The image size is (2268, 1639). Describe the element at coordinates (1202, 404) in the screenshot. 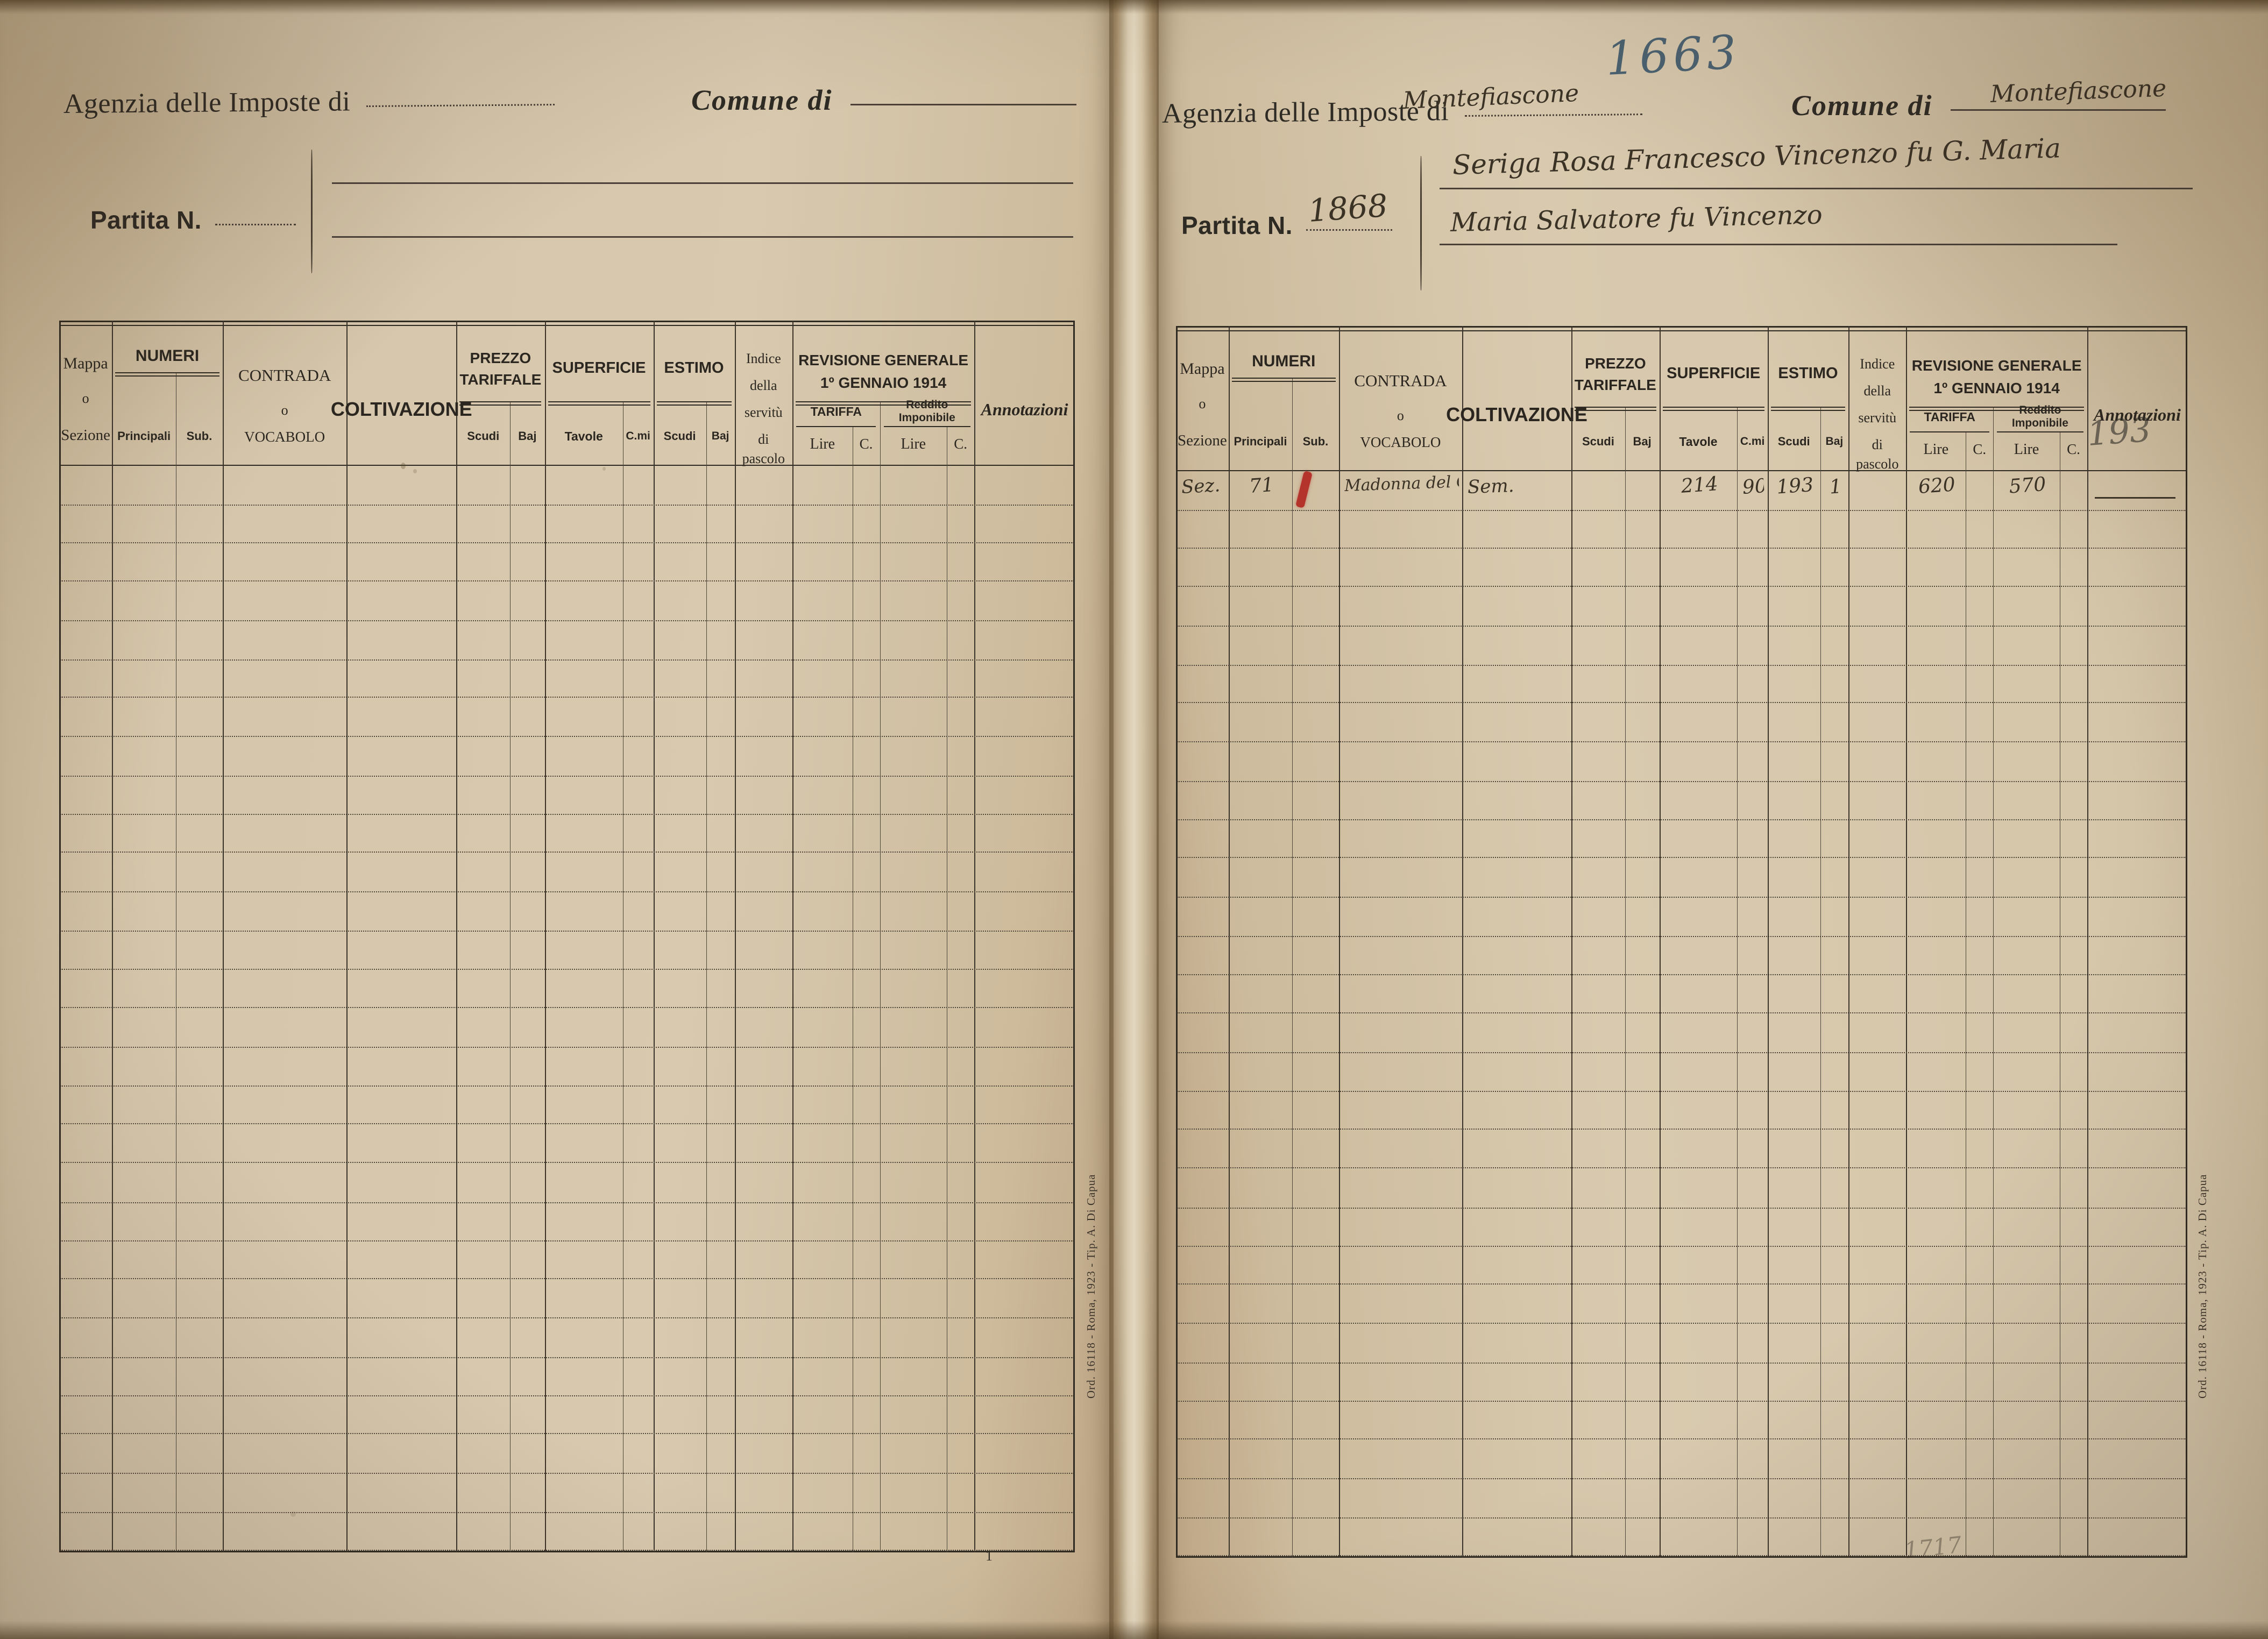

I see `col-header-mappa-o: o` at that location.